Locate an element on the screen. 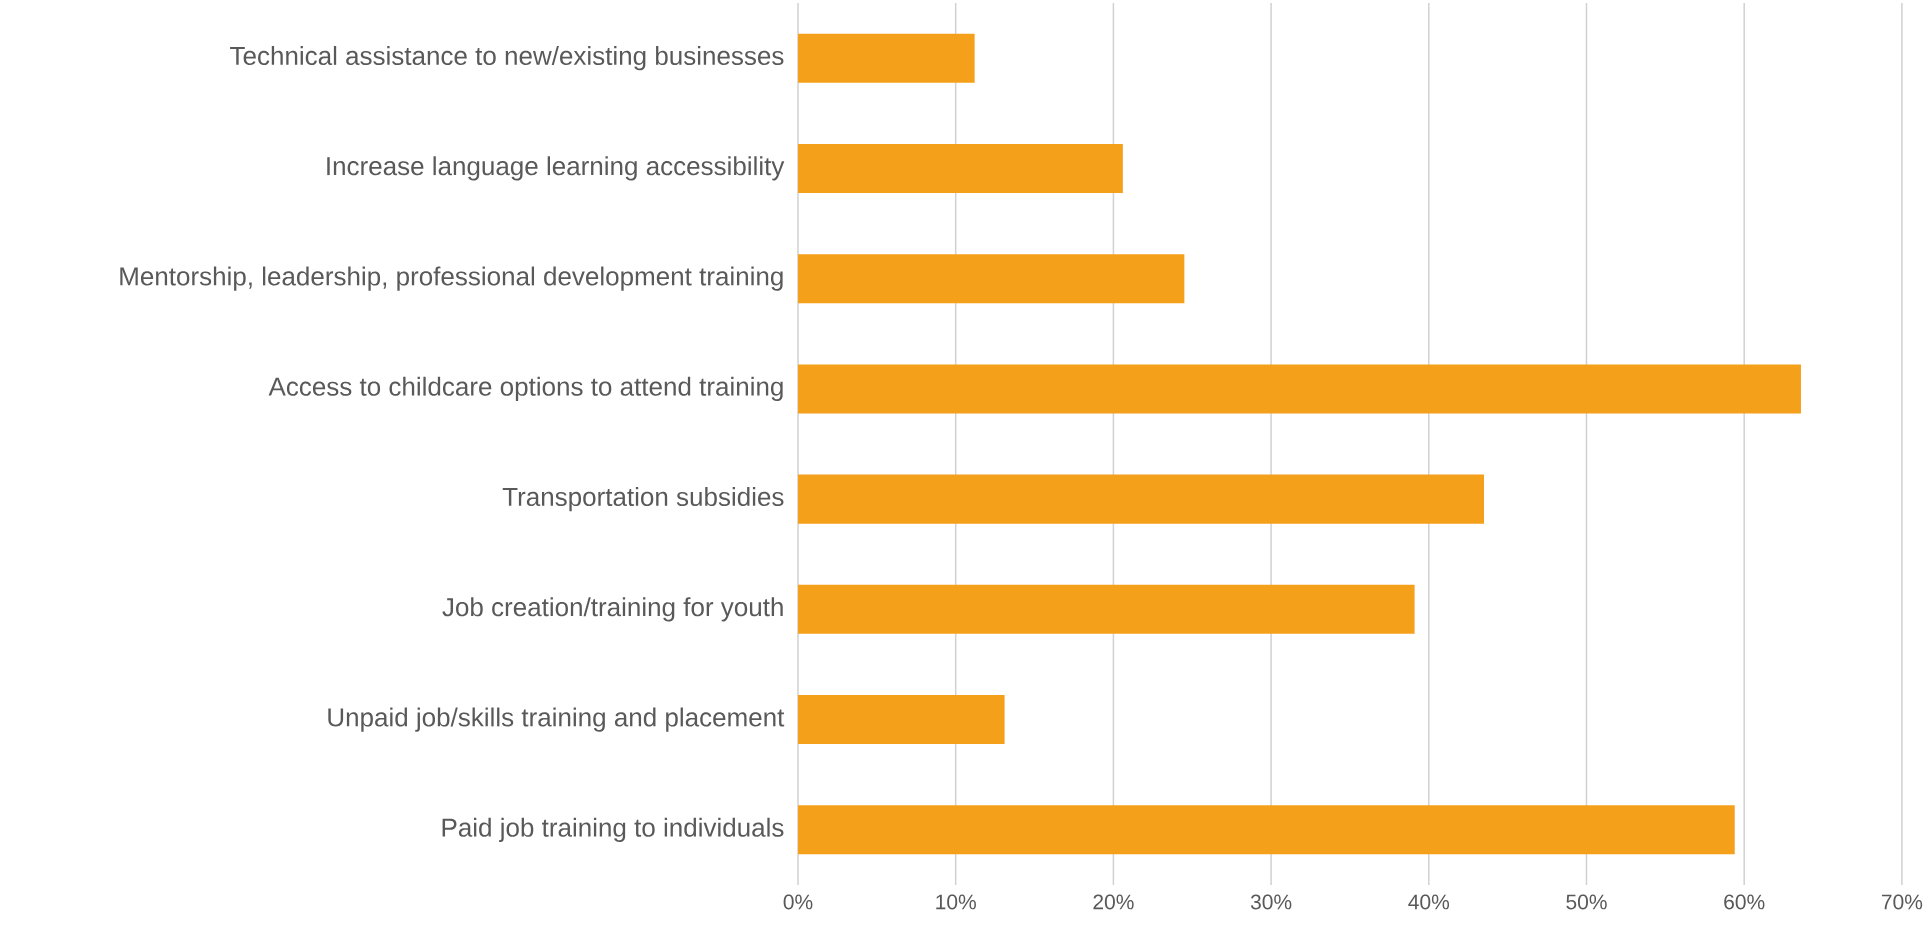  x-tick-label: 70% is located at coordinates (1902, 902).